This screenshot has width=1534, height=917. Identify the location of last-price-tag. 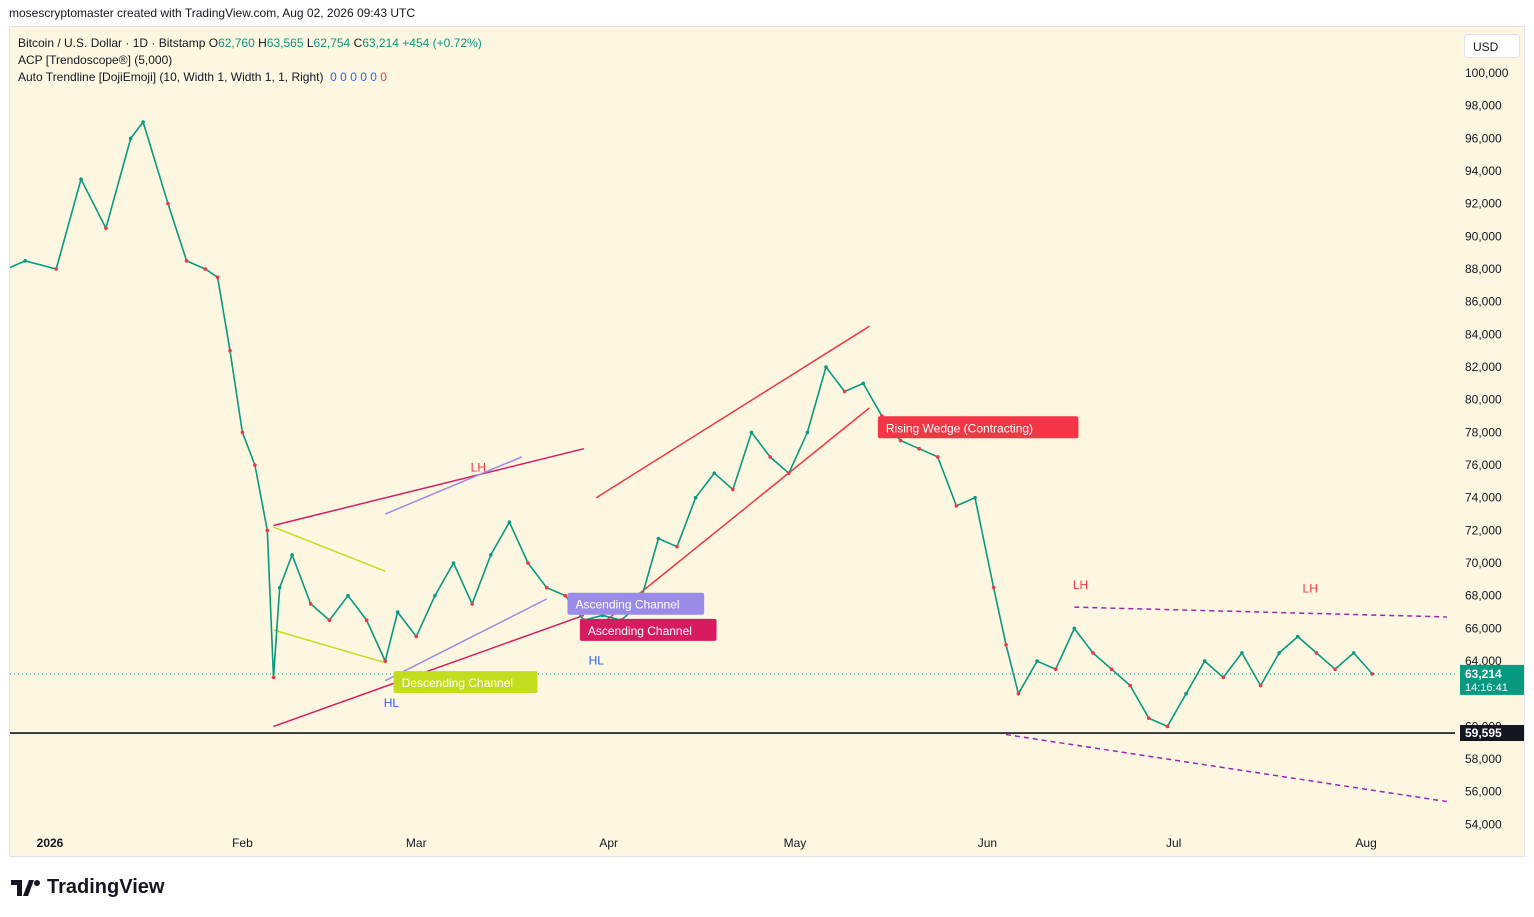
(1492, 679).